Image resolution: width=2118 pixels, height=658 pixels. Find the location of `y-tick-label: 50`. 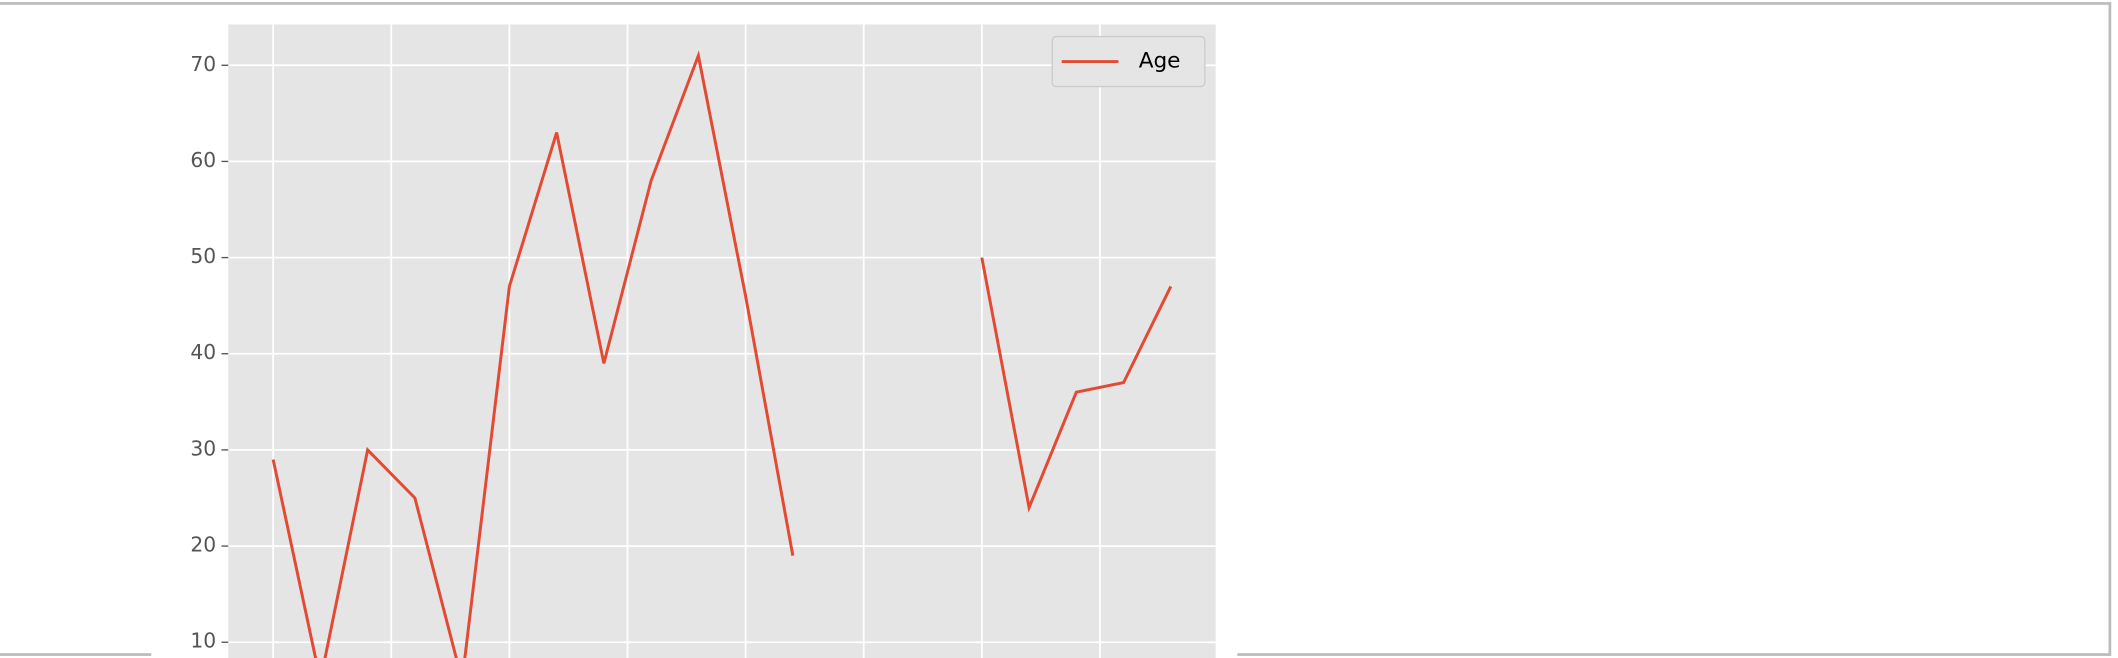

y-tick-label: 50 is located at coordinates (203, 256).